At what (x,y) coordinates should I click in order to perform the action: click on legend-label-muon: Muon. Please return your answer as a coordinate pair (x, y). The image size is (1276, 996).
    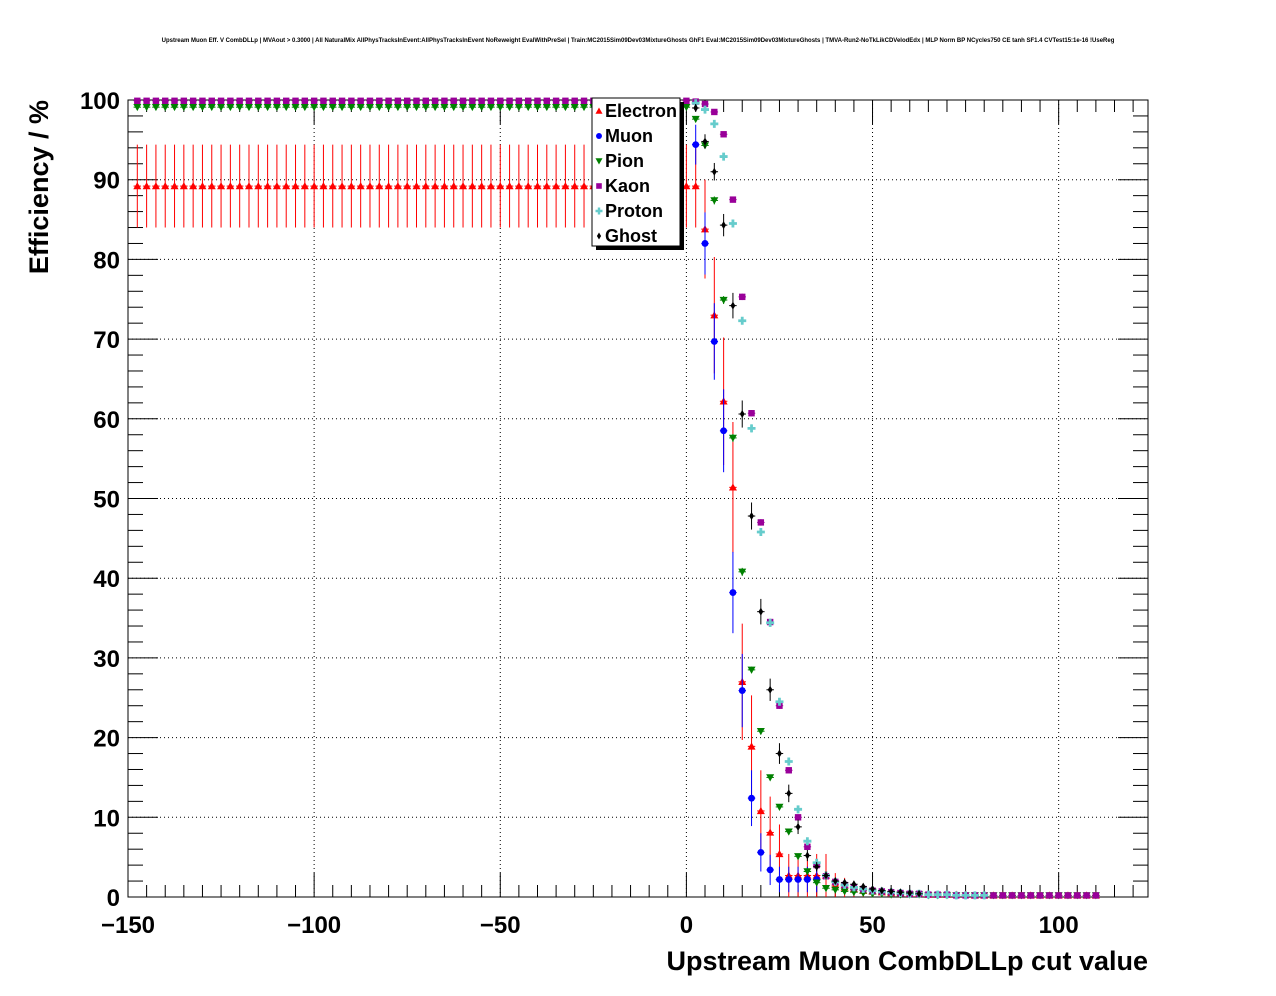
    Looking at the image, I should click on (629, 136).